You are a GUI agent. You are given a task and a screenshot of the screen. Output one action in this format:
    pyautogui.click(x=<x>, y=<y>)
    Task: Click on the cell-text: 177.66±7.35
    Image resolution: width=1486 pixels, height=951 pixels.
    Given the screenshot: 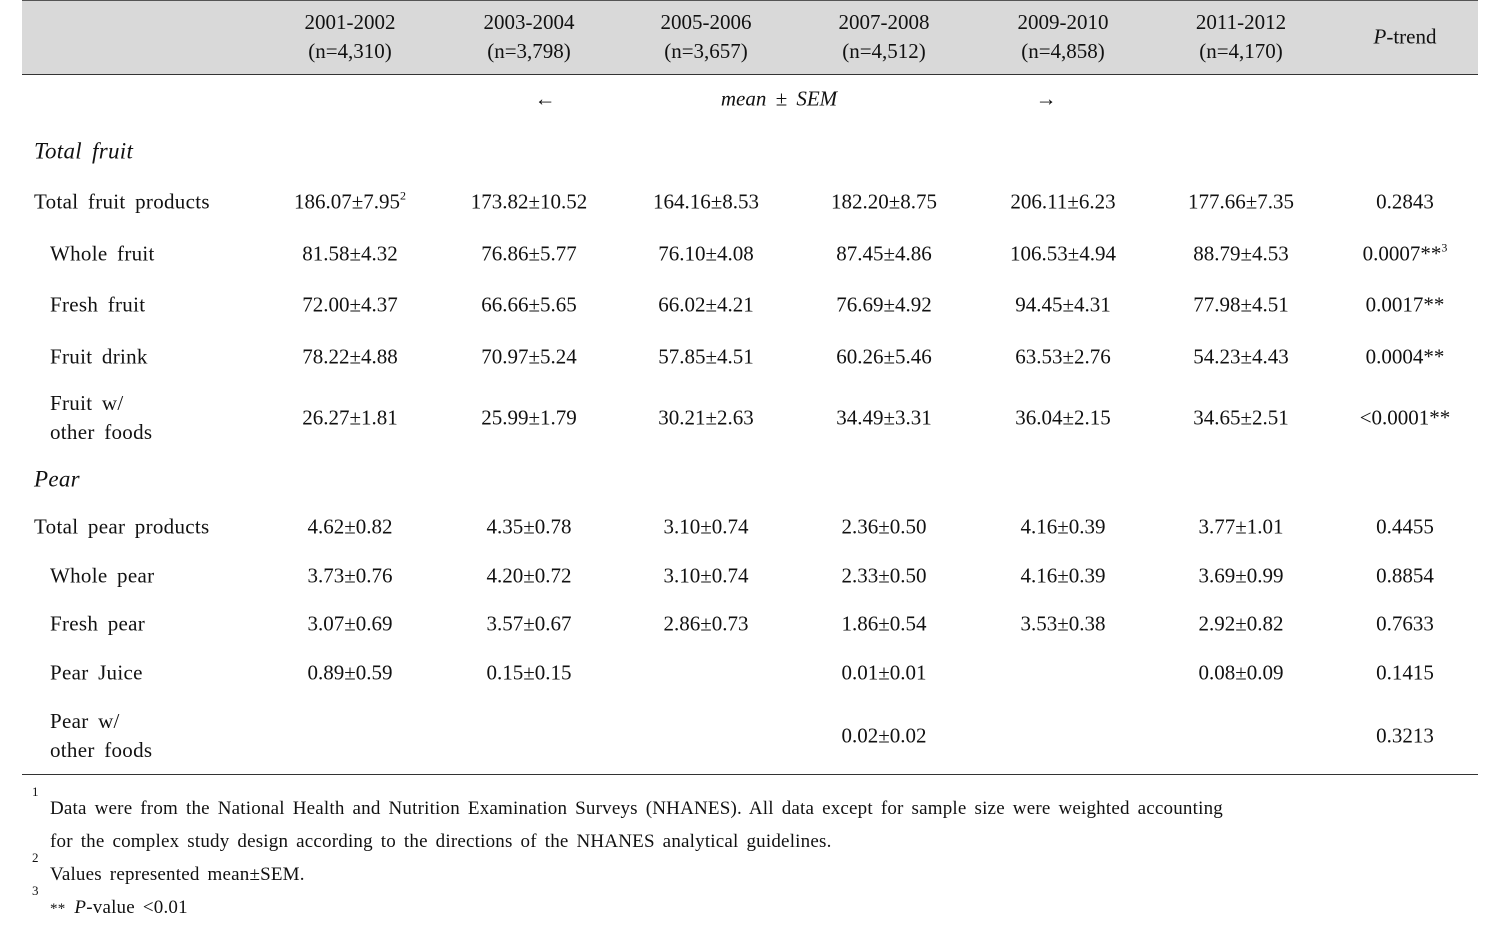 What is the action you would take?
    pyautogui.click(x=1241, y=201)
    